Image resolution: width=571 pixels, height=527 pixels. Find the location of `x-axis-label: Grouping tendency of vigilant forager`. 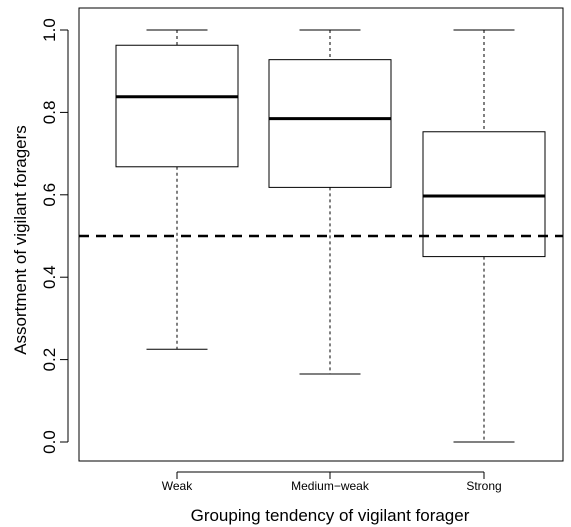

x-axis-label: Grouping tendency of vigilant forager is located at coordinates (330, 515).